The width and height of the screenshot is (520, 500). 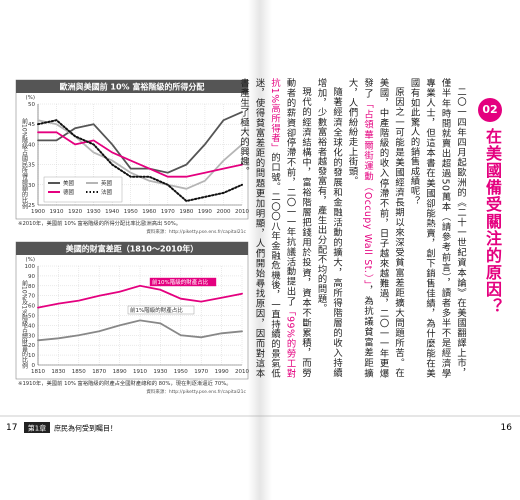 I want to click on gutter, so click(x=260, y=250).